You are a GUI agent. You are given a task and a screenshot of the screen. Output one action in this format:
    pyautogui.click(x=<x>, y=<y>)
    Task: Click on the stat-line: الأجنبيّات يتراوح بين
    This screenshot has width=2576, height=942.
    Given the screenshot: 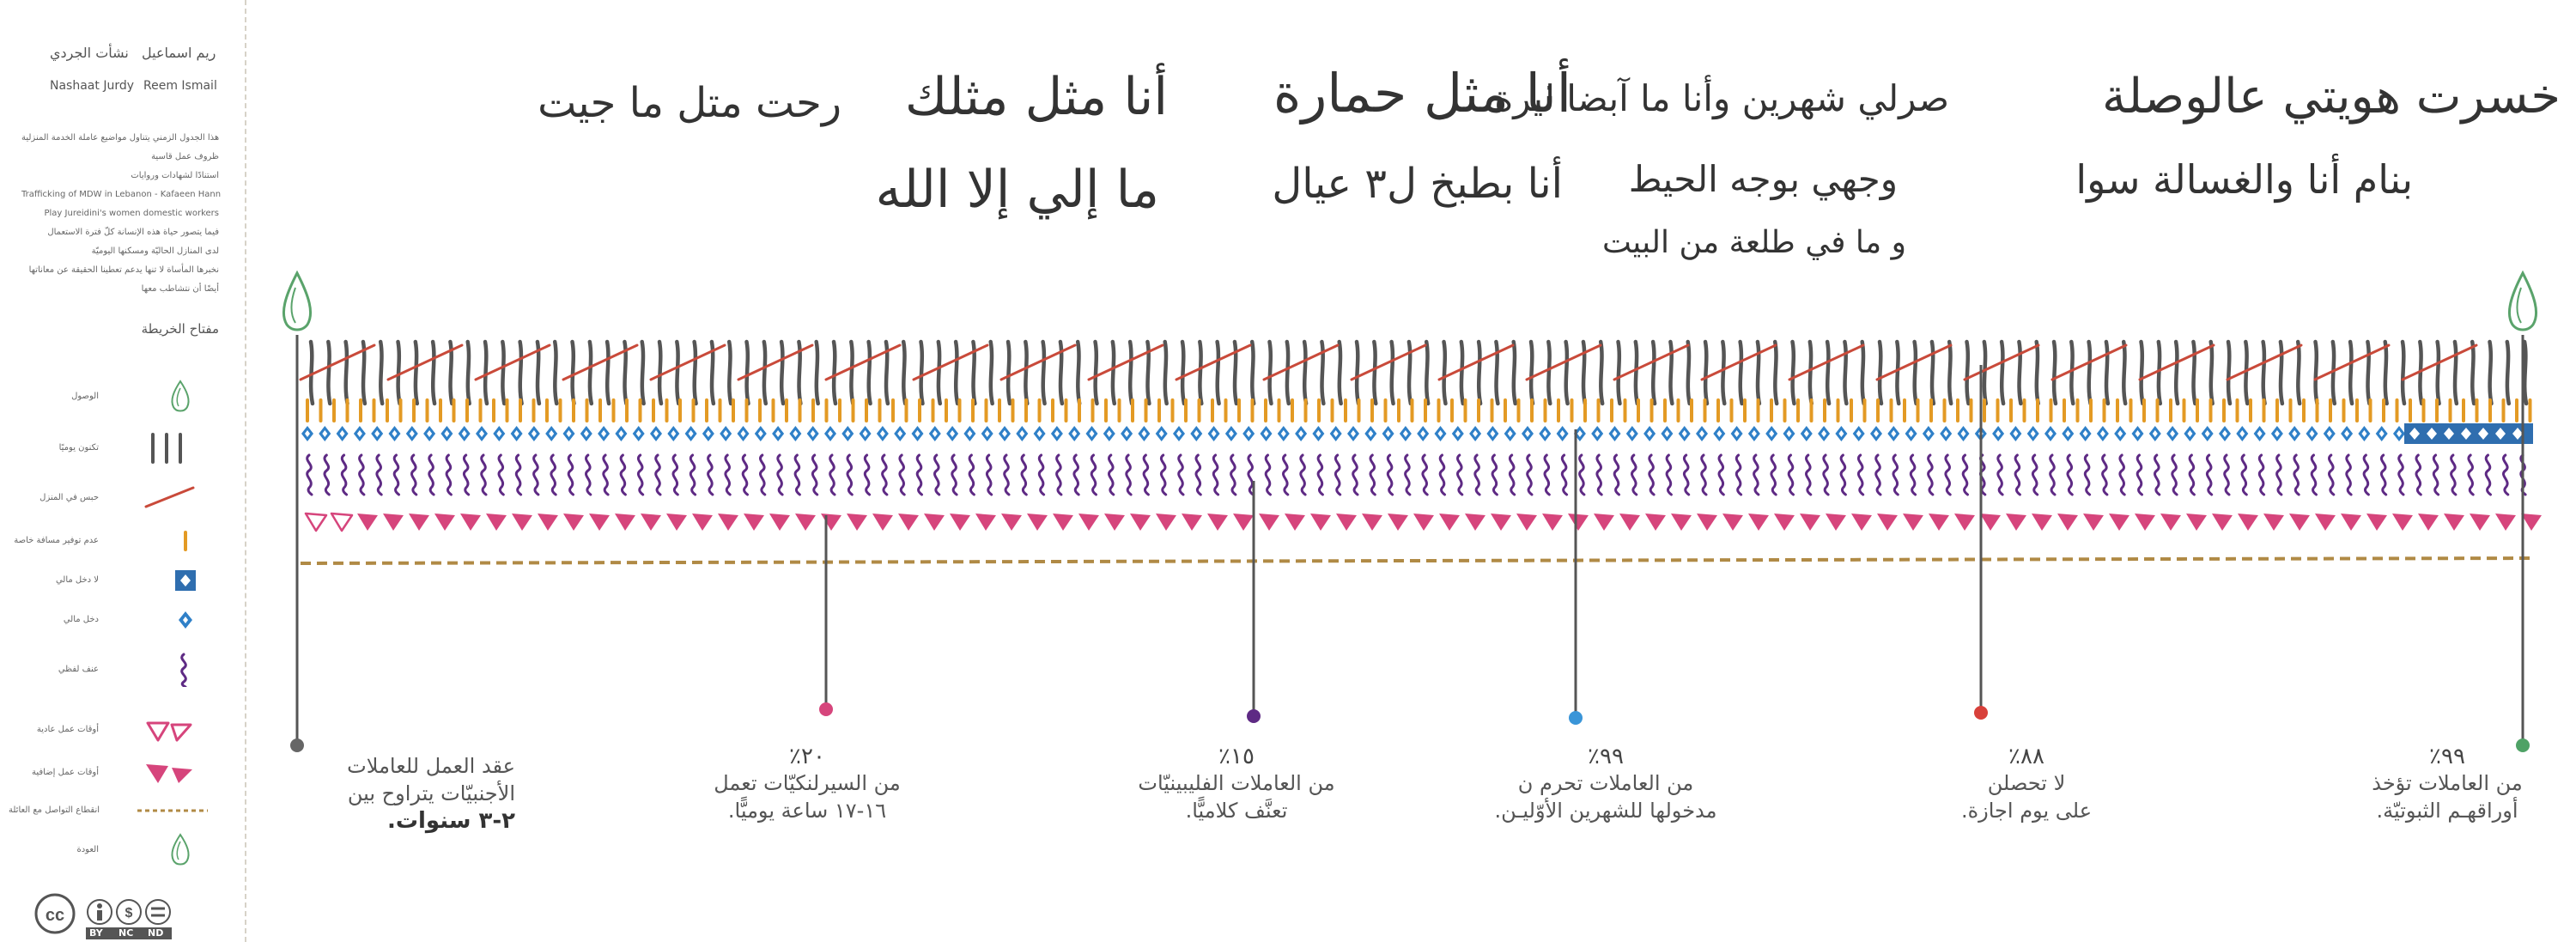 What is the action you would take?
    pyautogui.click(x=431, y=793)
    